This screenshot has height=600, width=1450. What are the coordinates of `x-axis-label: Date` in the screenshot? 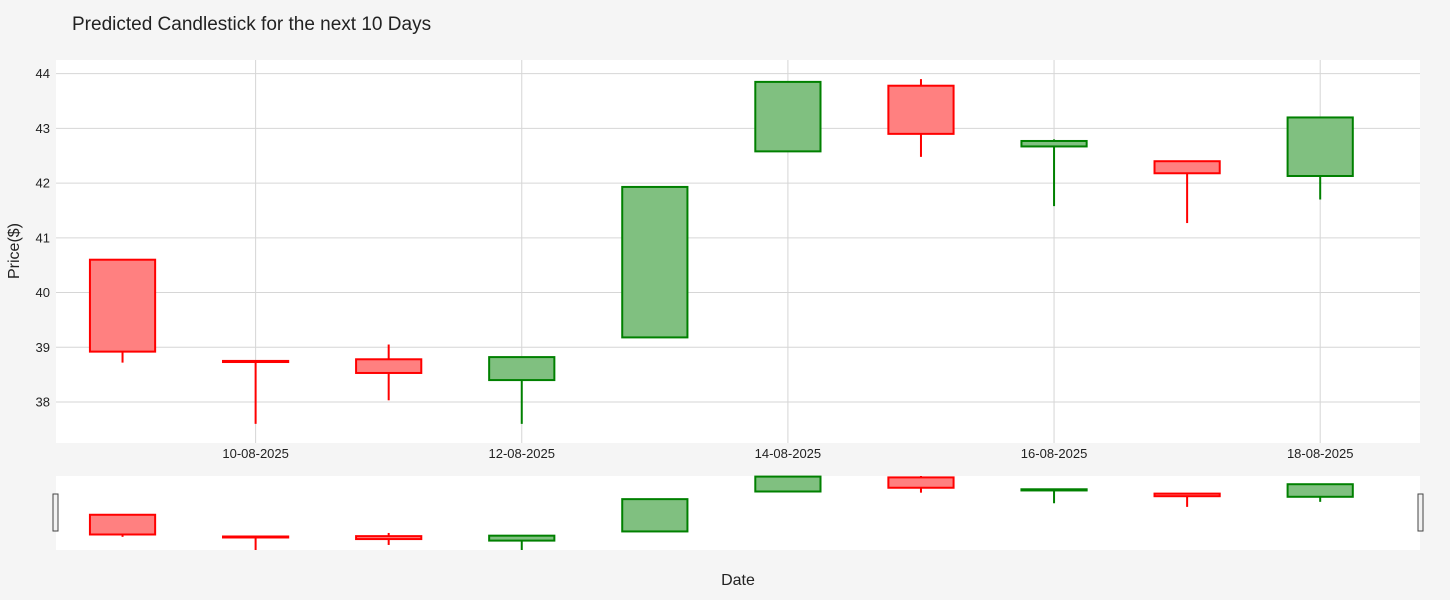 It's located at (738, 580).